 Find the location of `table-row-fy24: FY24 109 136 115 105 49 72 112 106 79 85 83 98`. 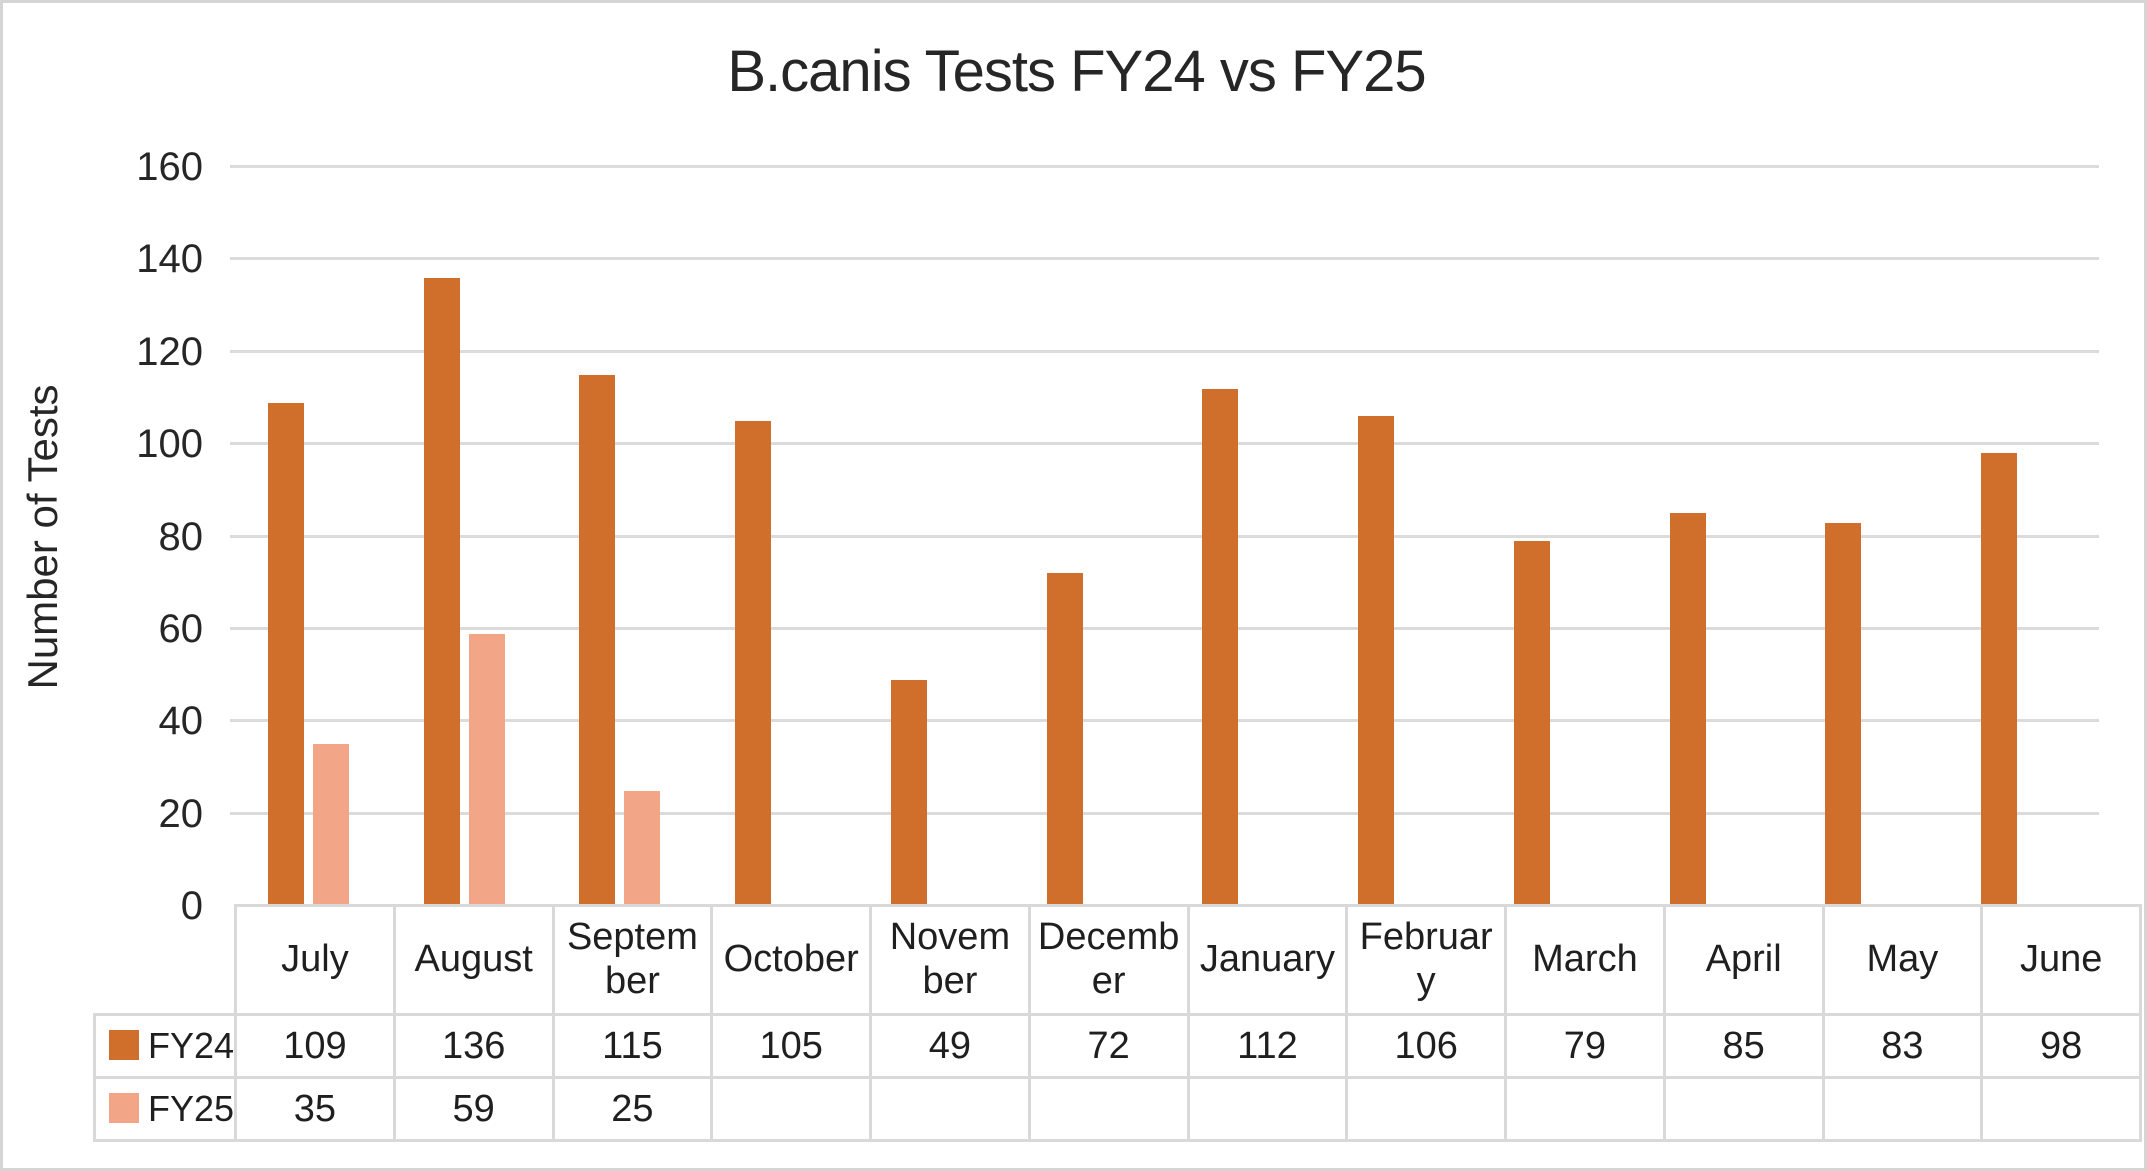

table-row-fy24: FY24 109 136 115 105 49 72 112 106 79 85 83 98 is located at coordinates (1117, 1046).